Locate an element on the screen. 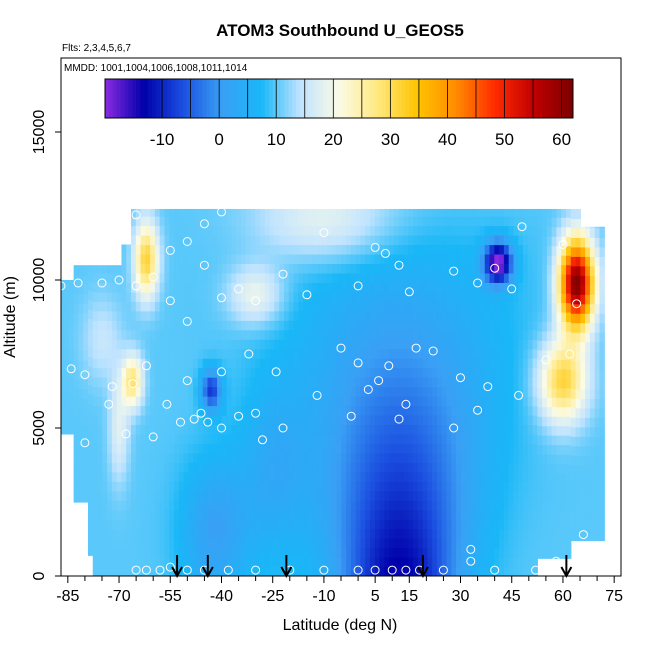  colorbar-tick-label: 0 is located at coordinates (218, 139).